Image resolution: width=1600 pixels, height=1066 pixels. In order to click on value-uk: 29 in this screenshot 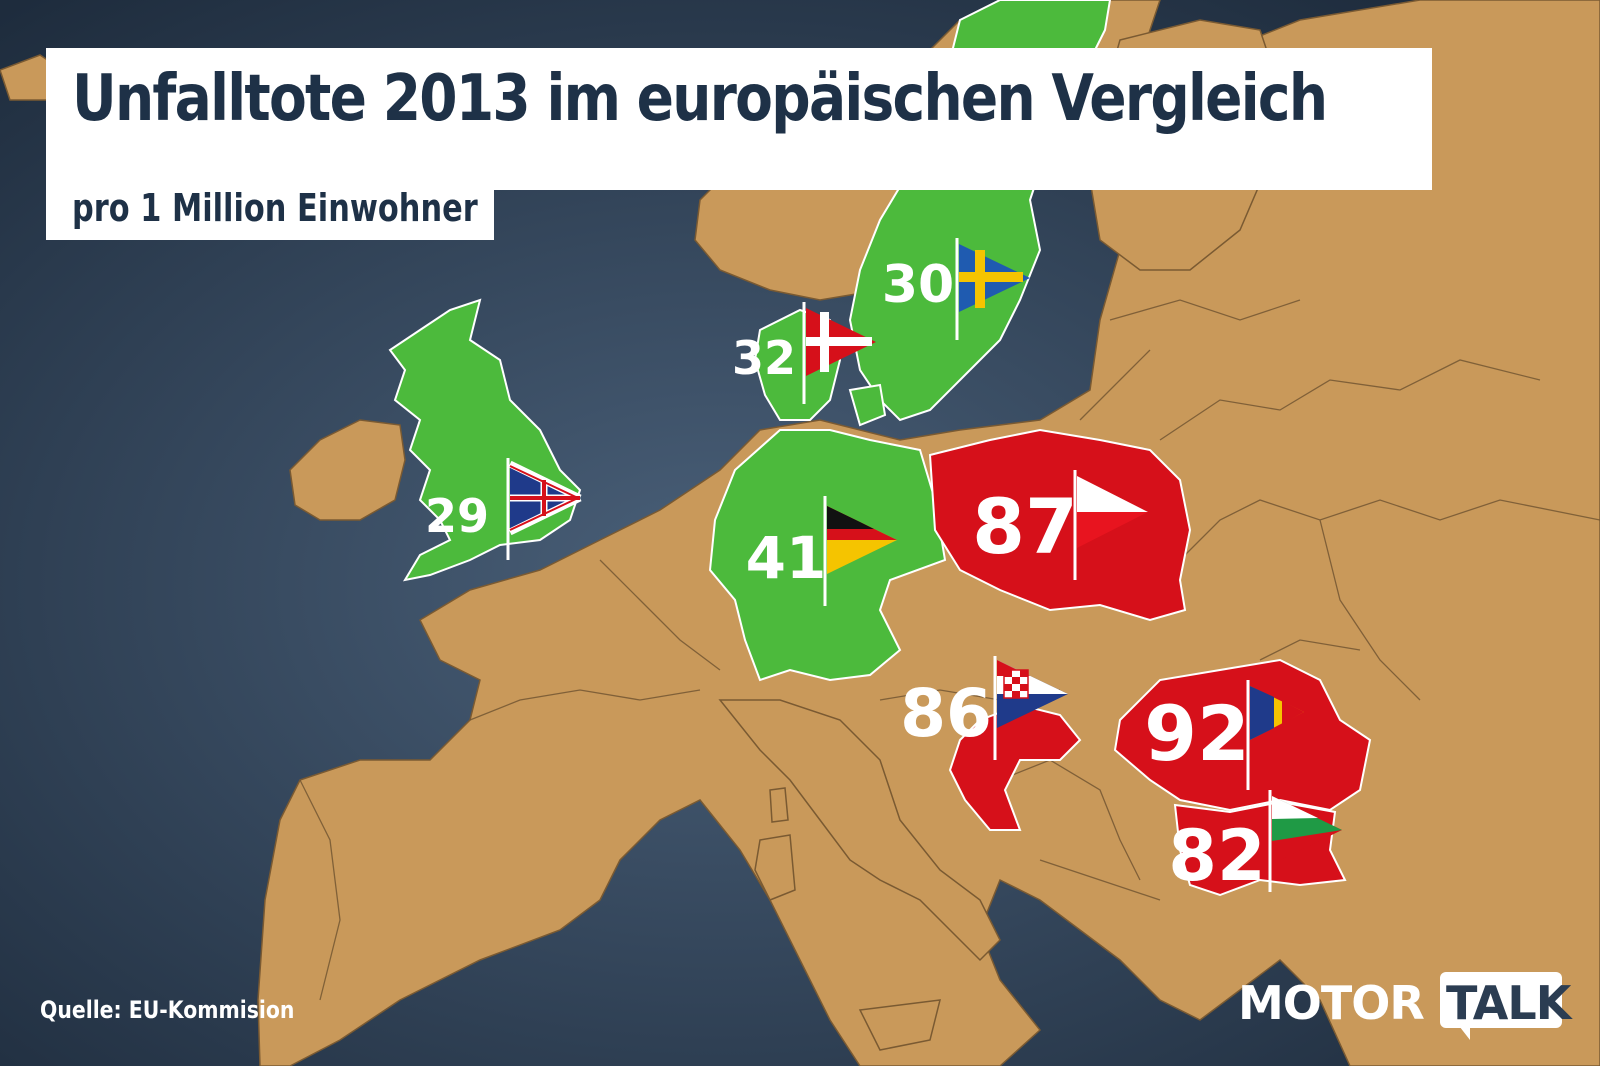, I will do `click(457, 516)`.